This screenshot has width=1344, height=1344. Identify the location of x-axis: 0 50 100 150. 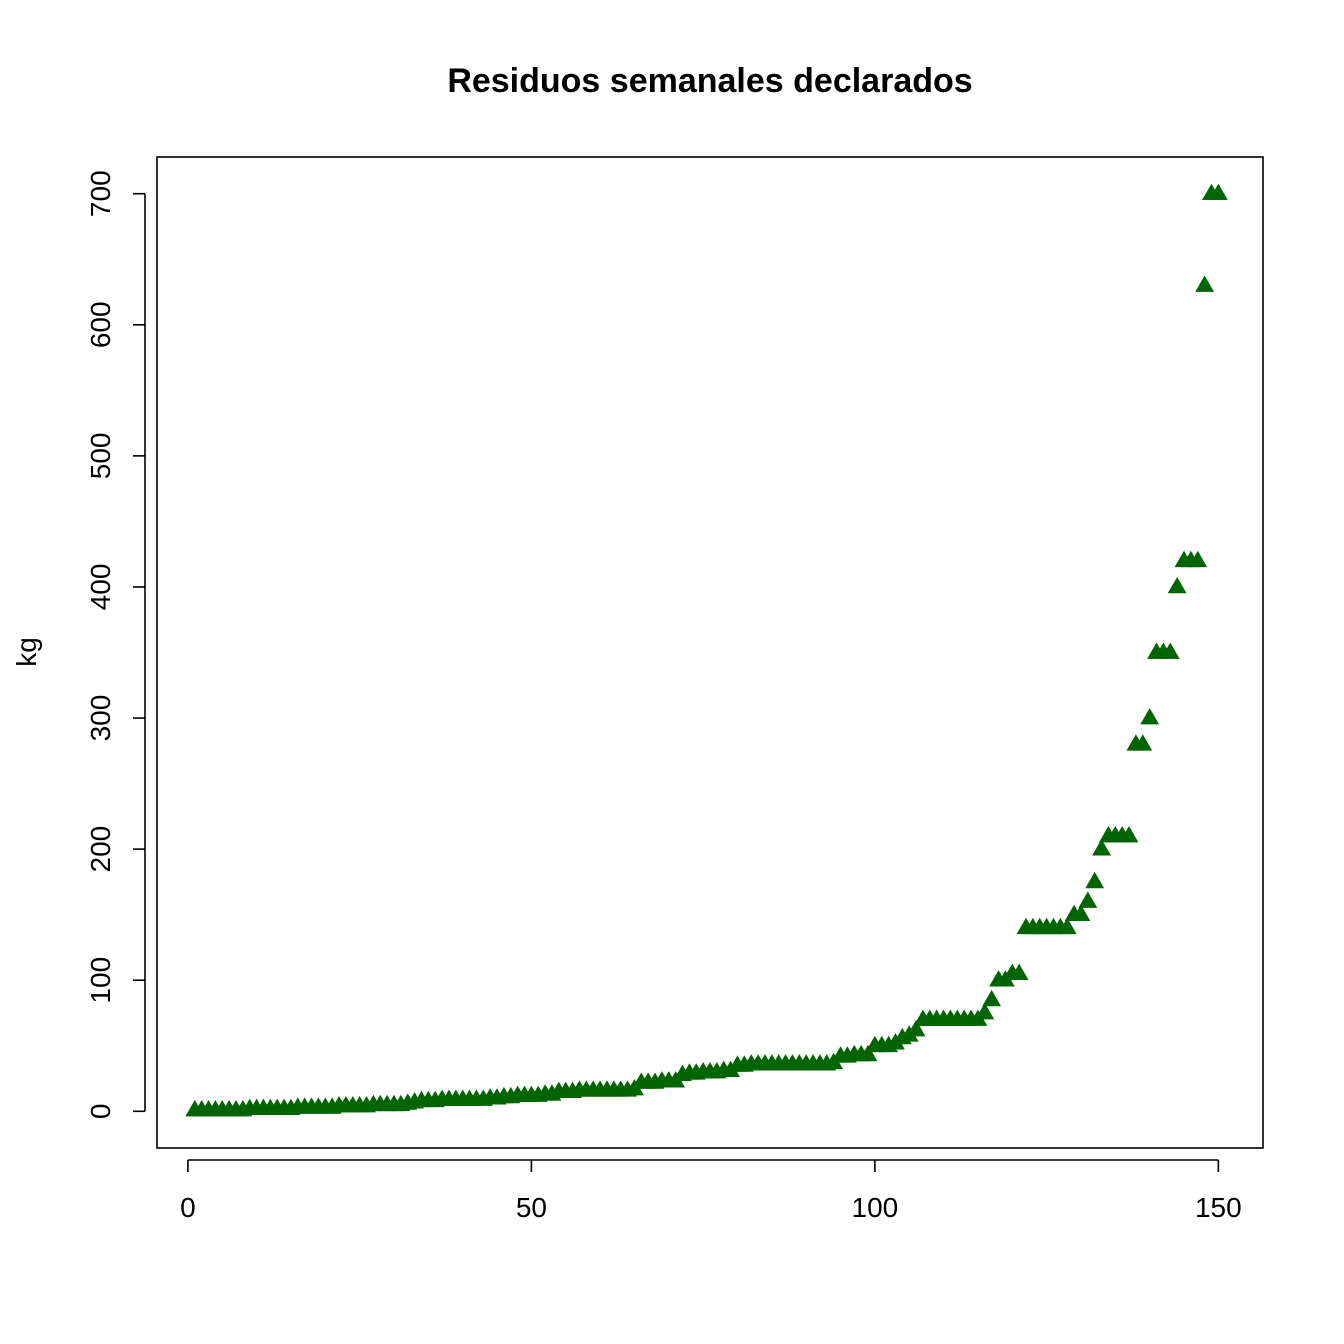
(711, 1191).